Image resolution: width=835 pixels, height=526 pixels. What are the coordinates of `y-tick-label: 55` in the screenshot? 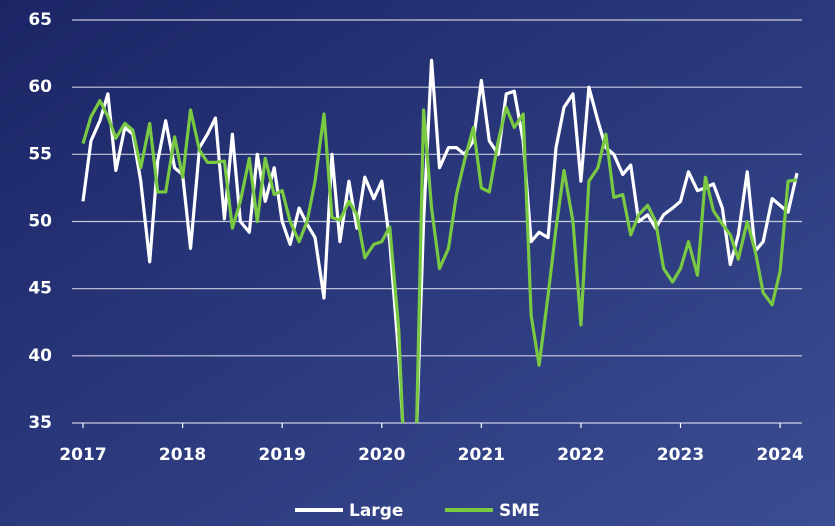 It's located at (40, 154).